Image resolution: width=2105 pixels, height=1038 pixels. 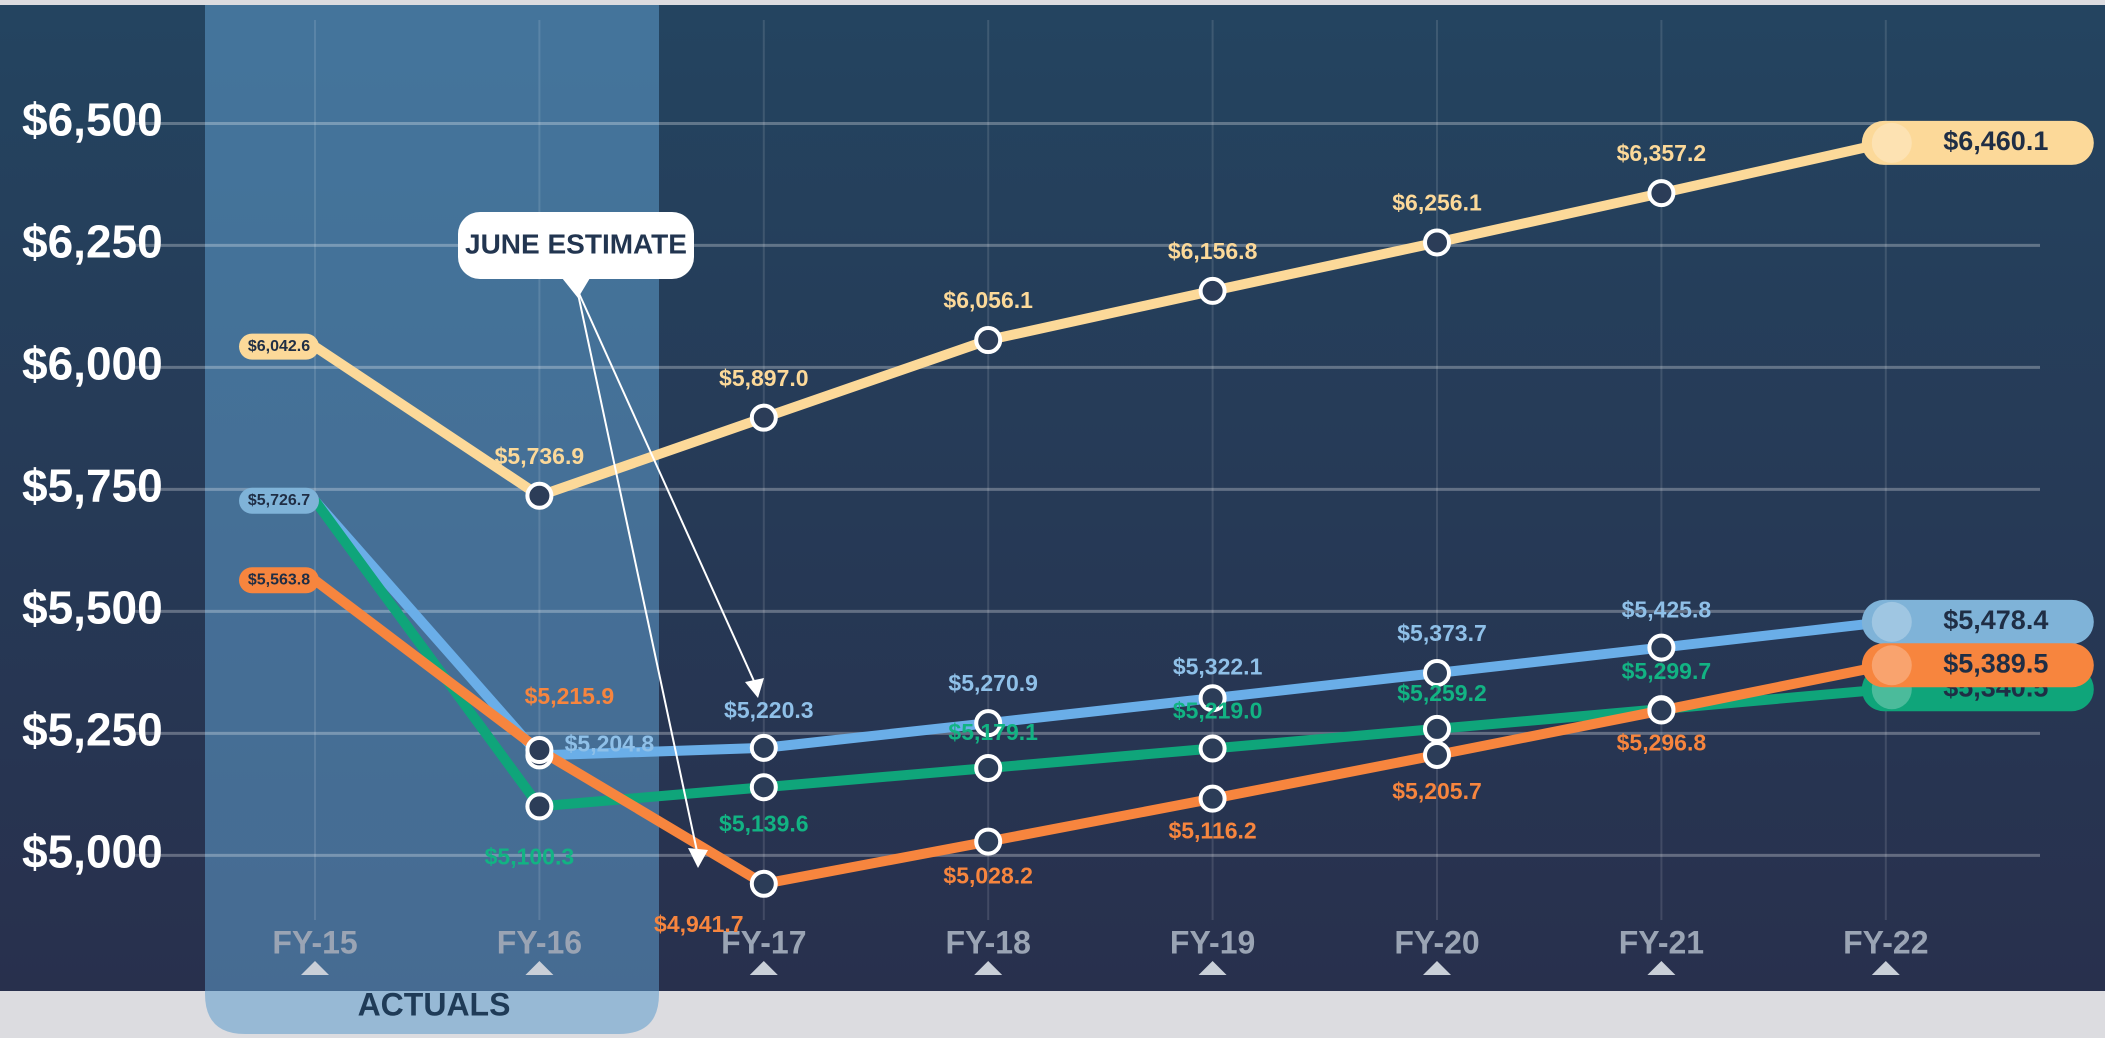 What do you see at coordinates (1885, 942) in the screenshot?
I see `x-tick-label: FY-22` at bounding box center [1885, 942].